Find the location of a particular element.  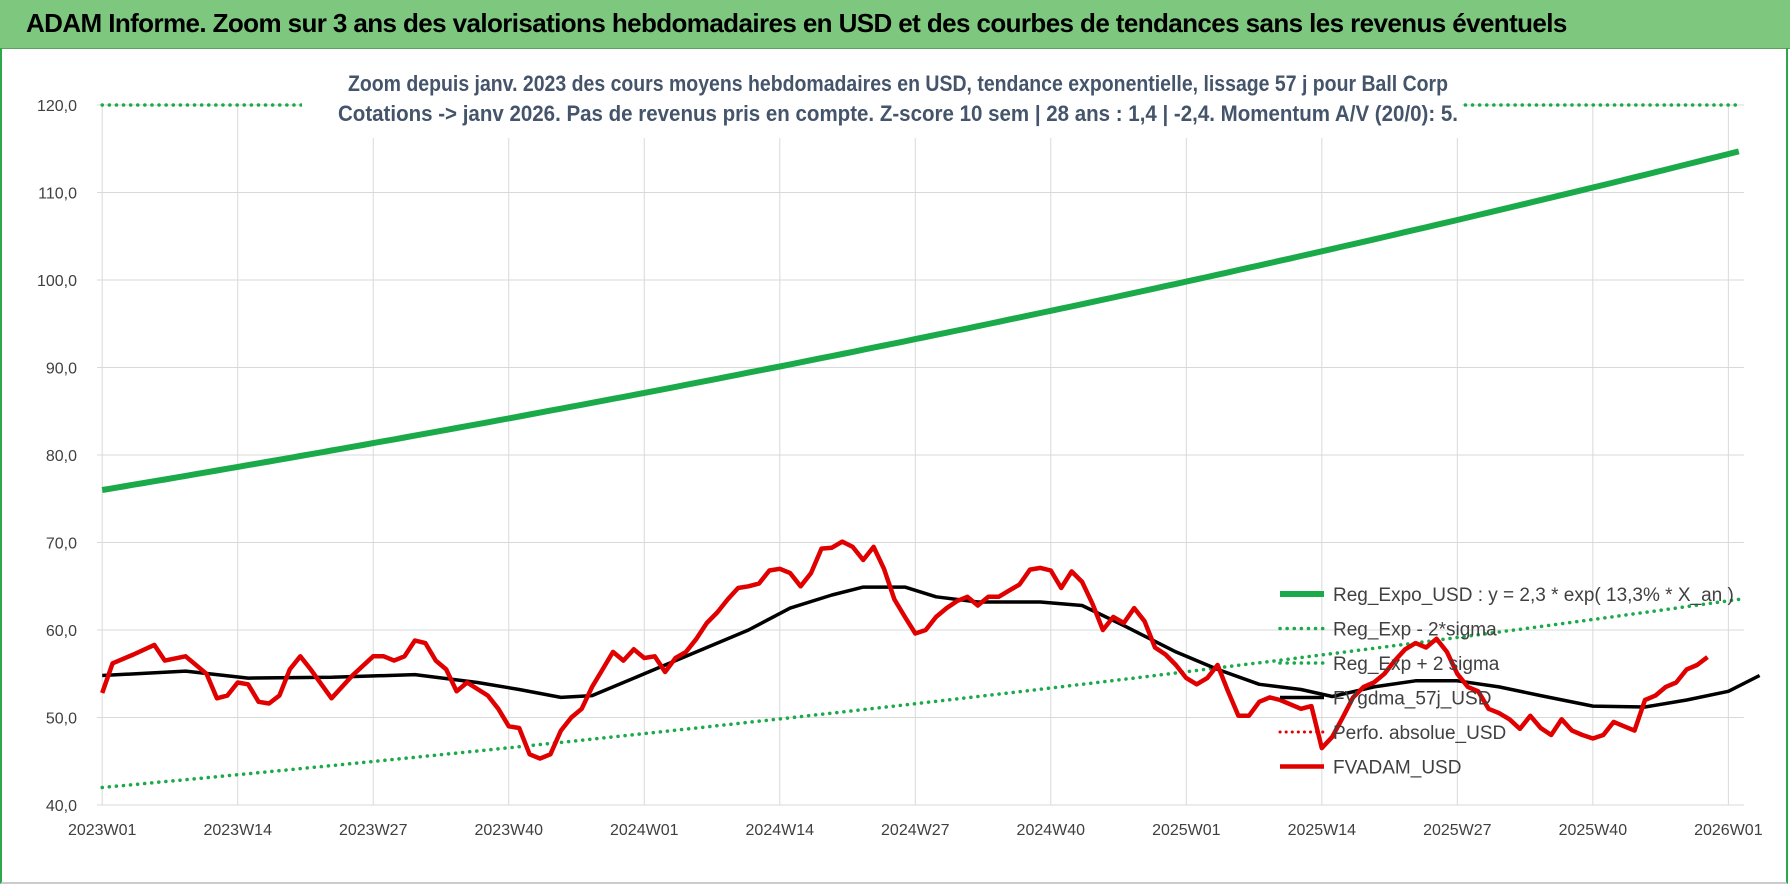

y-axis: 40,0 50,0 60,0 70,0 80,0 90,0 100,0 110,0 120,0 is located at coordinates (57, 456).